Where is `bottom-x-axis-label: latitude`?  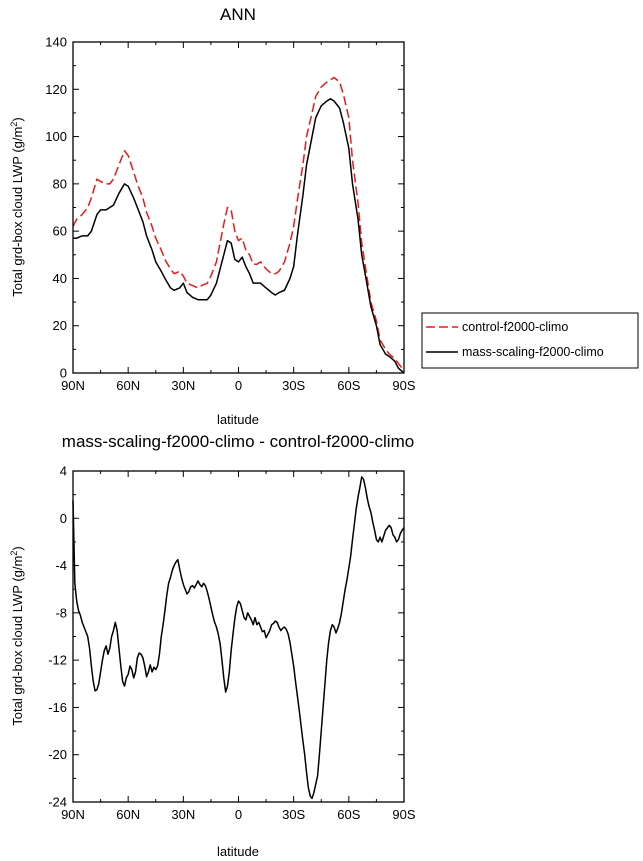 bottom-x-axis-label: latitude is located at coordinates (238, 851).